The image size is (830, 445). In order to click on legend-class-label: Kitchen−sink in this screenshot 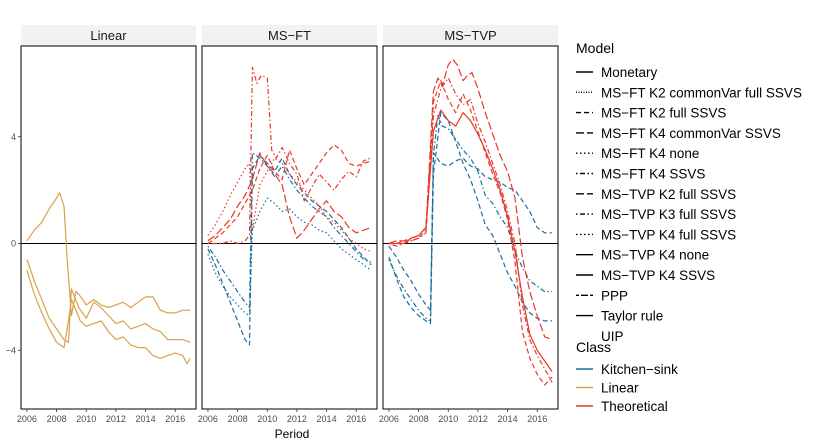, I will do `click(639, 369)`.